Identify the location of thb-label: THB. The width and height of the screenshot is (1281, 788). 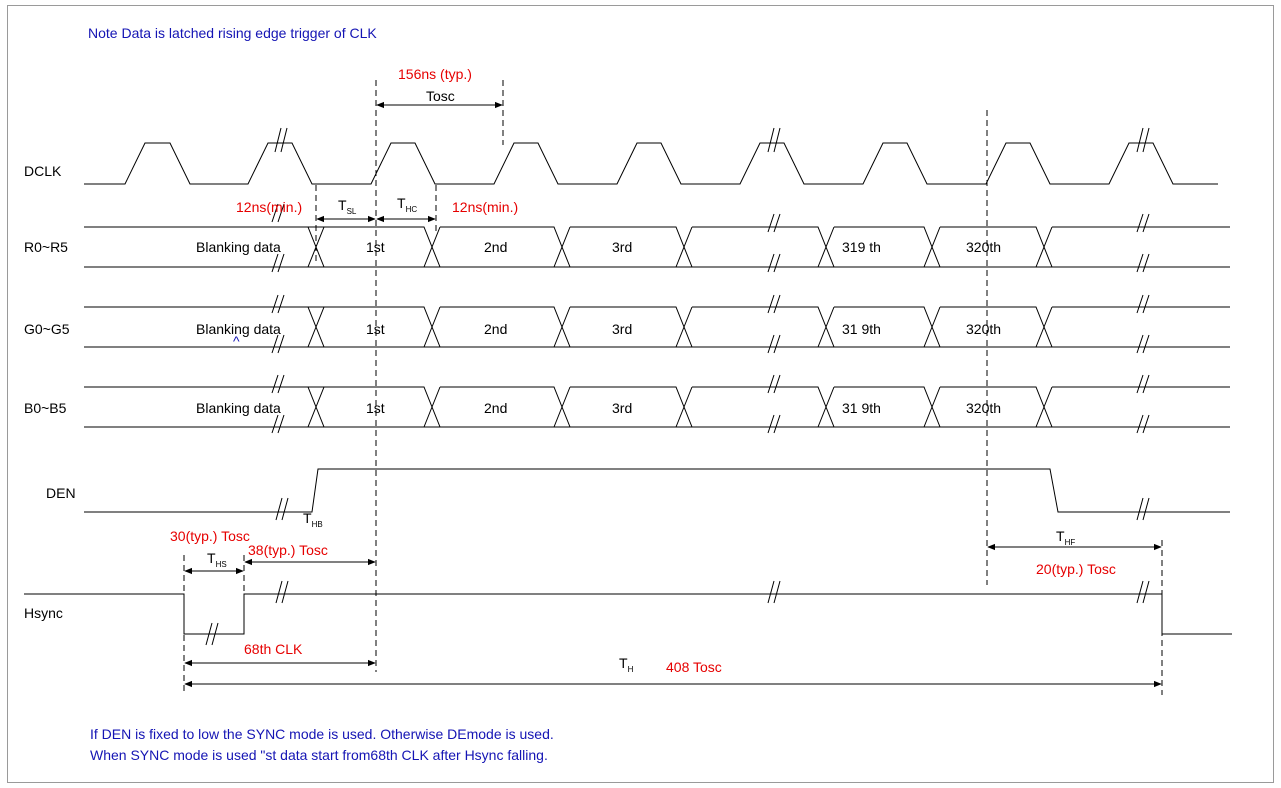
(313, 519).